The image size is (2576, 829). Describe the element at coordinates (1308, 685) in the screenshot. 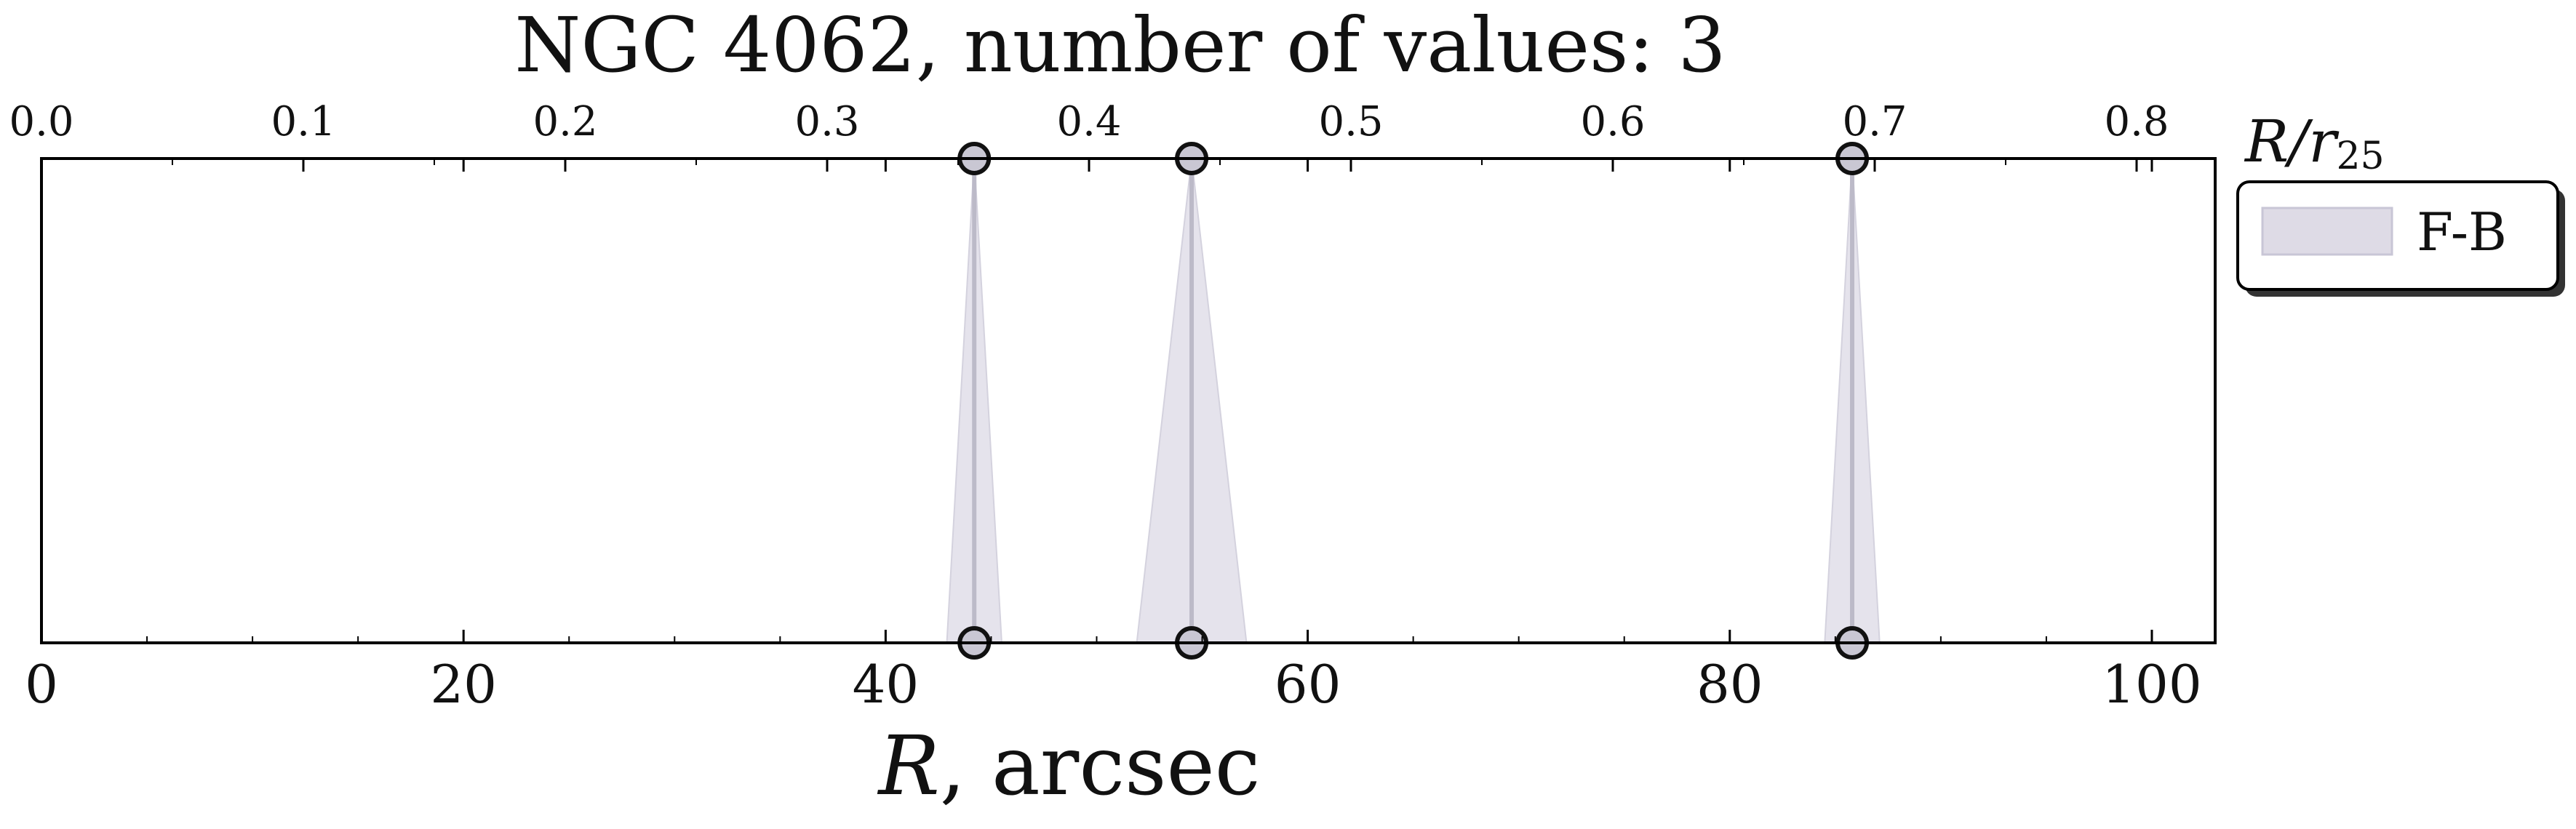

I see `bottom-tick-label: 60` at that location.